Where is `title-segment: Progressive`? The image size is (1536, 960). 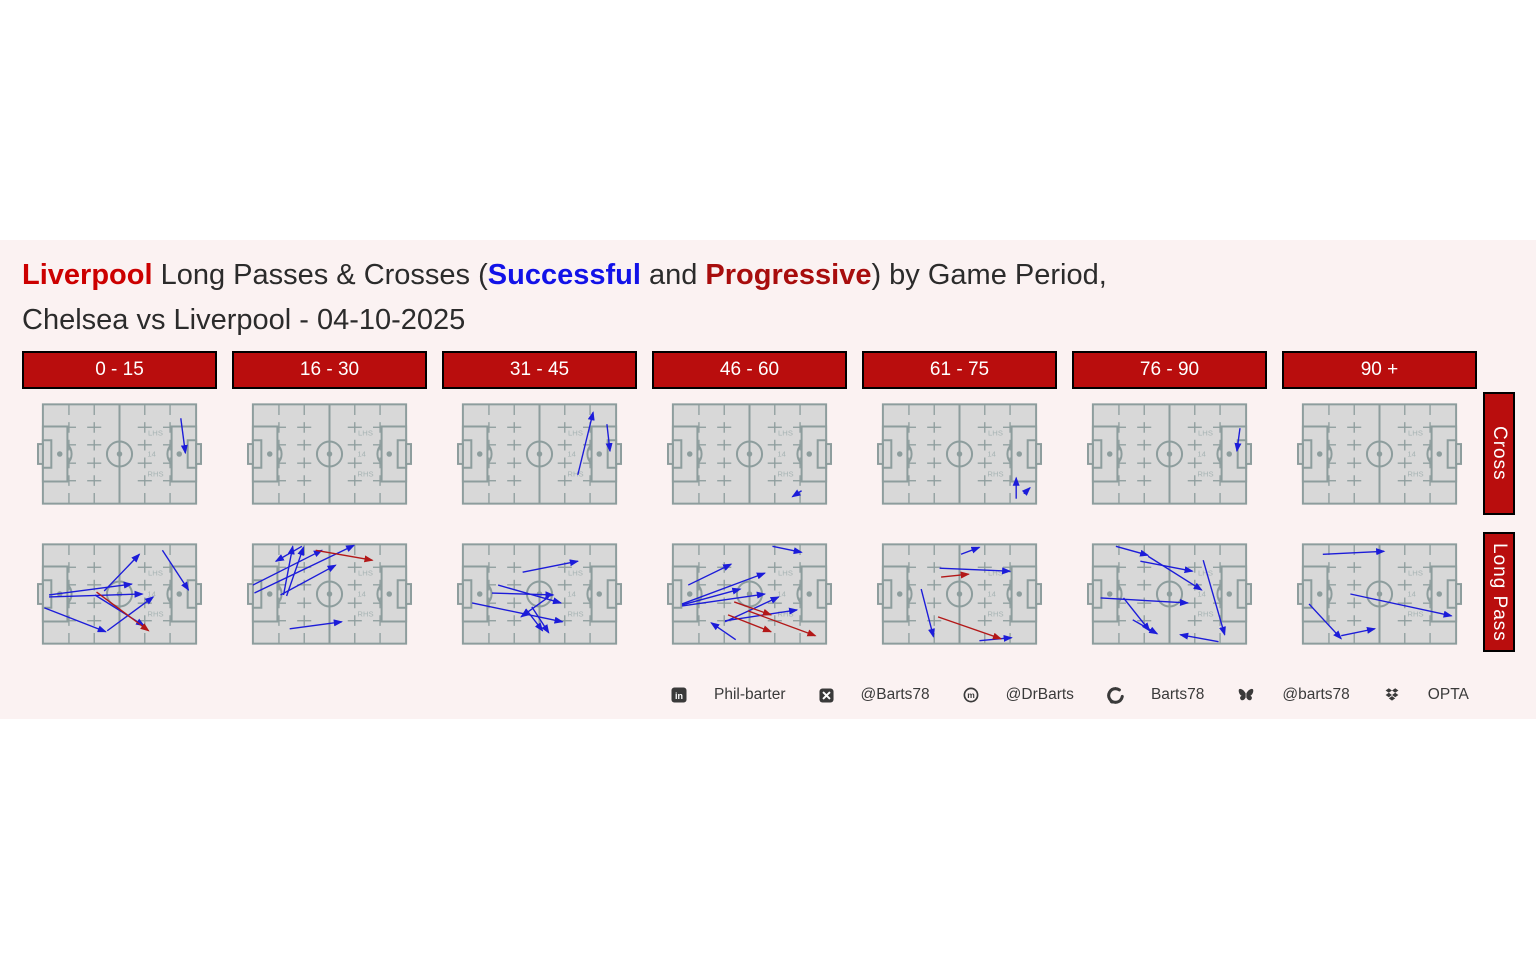 title-segment: Progressive is located at coordinates (788, 275).